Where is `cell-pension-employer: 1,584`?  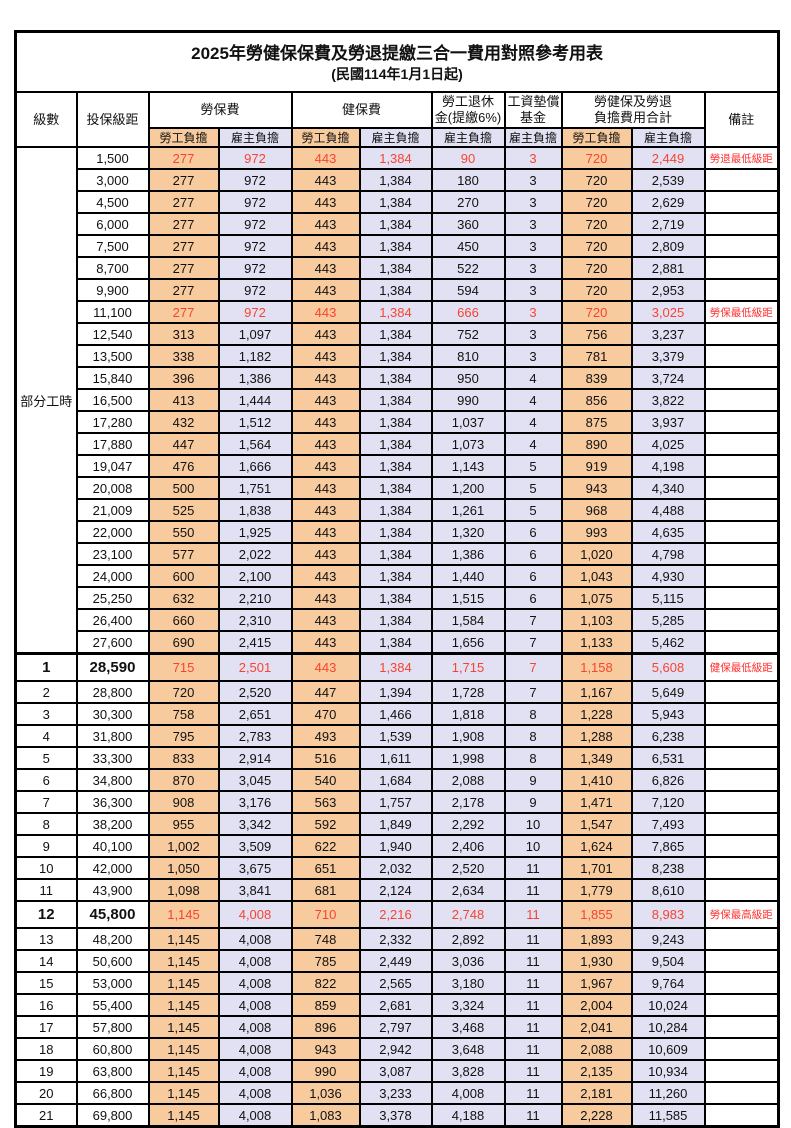 cell-pension-employer: 1,584 is located at coordinates (468, 620).